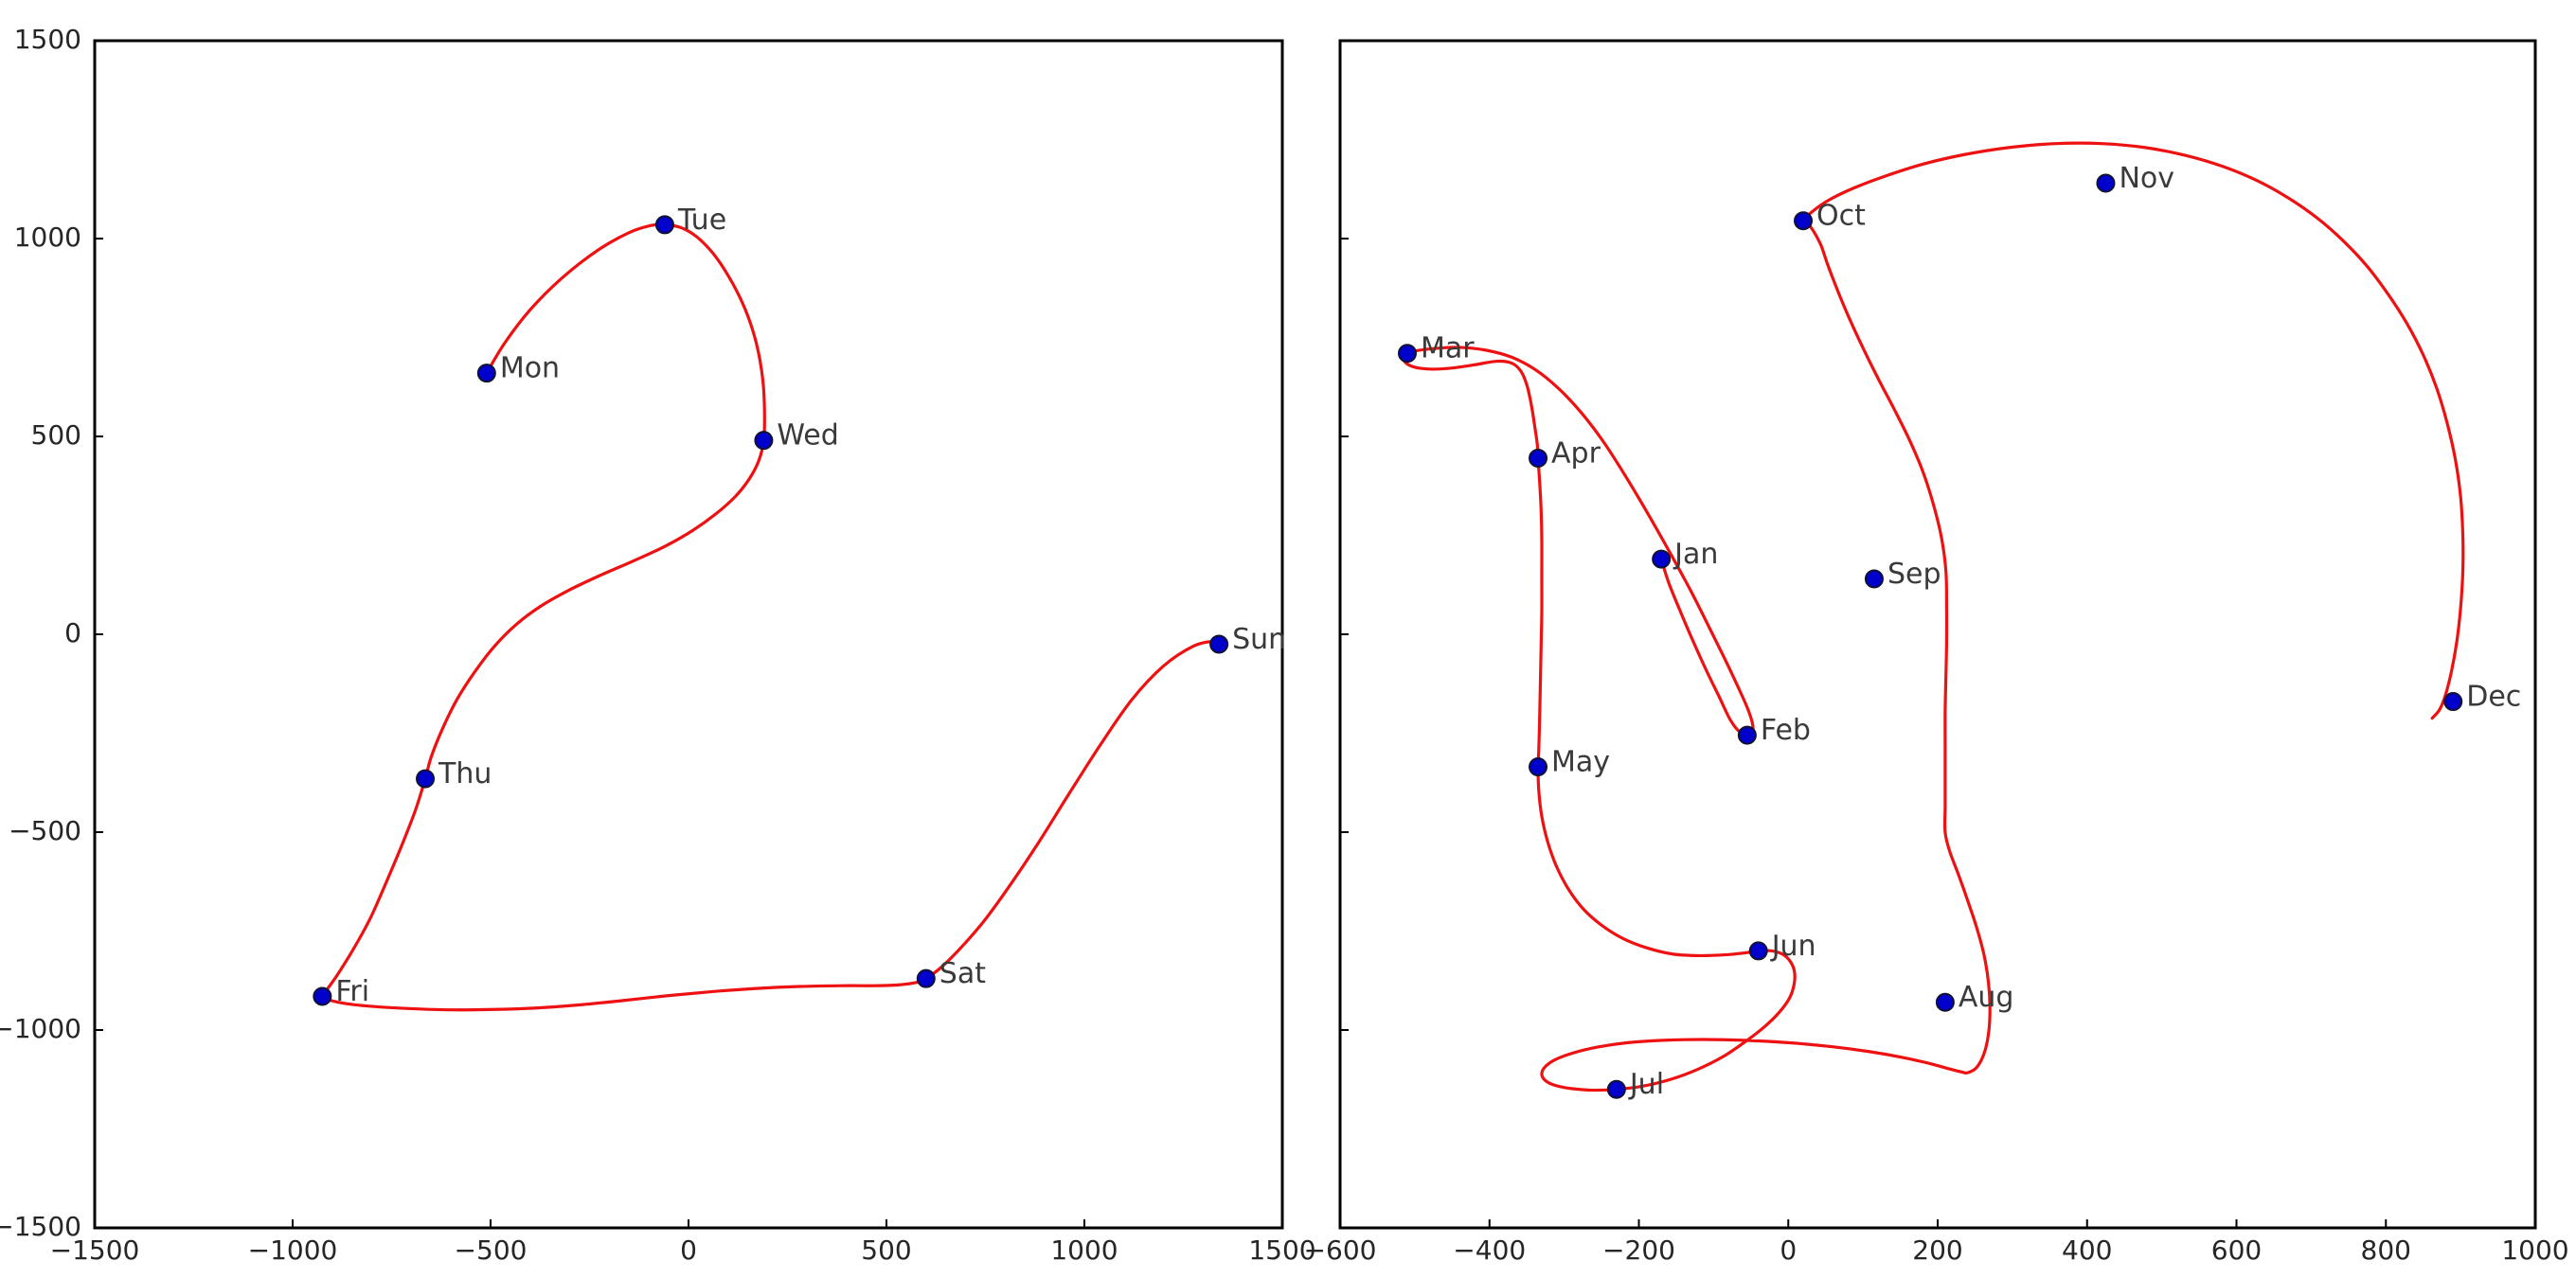 The image size is (2576, 1279). I want to click on data-point-label: Sun, so click(1259, 639).